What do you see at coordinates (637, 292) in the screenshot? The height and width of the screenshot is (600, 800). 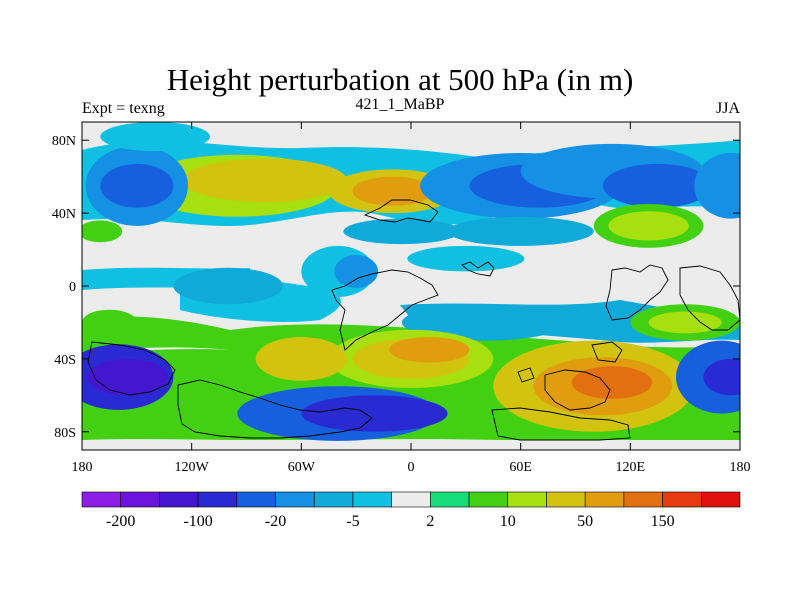 I see `coast-indonesia` at bounding box center [637, 292].